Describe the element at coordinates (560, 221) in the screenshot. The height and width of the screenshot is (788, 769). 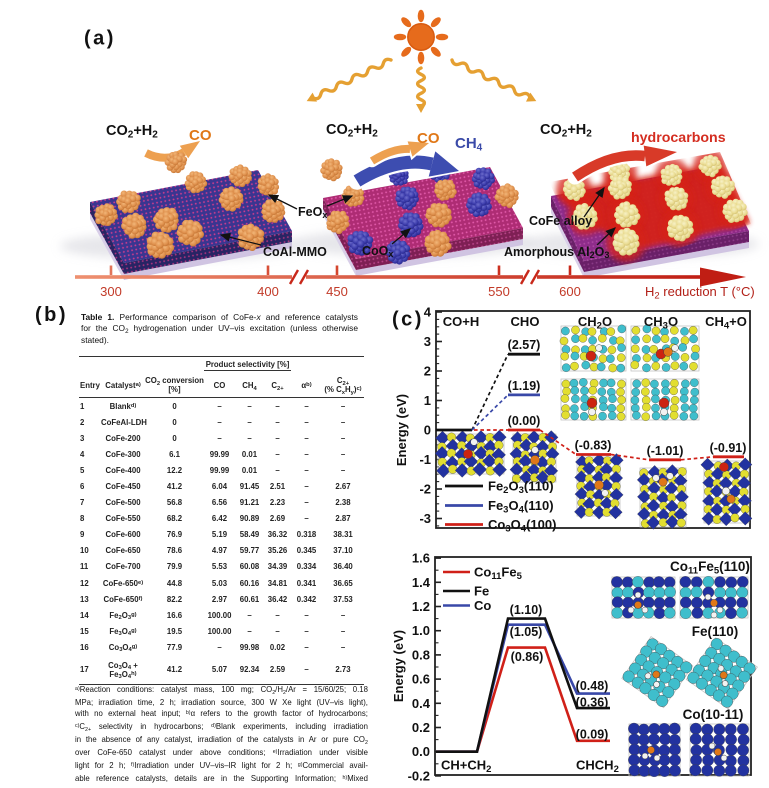
I see `svg-text: CoFe alloy` at that location.